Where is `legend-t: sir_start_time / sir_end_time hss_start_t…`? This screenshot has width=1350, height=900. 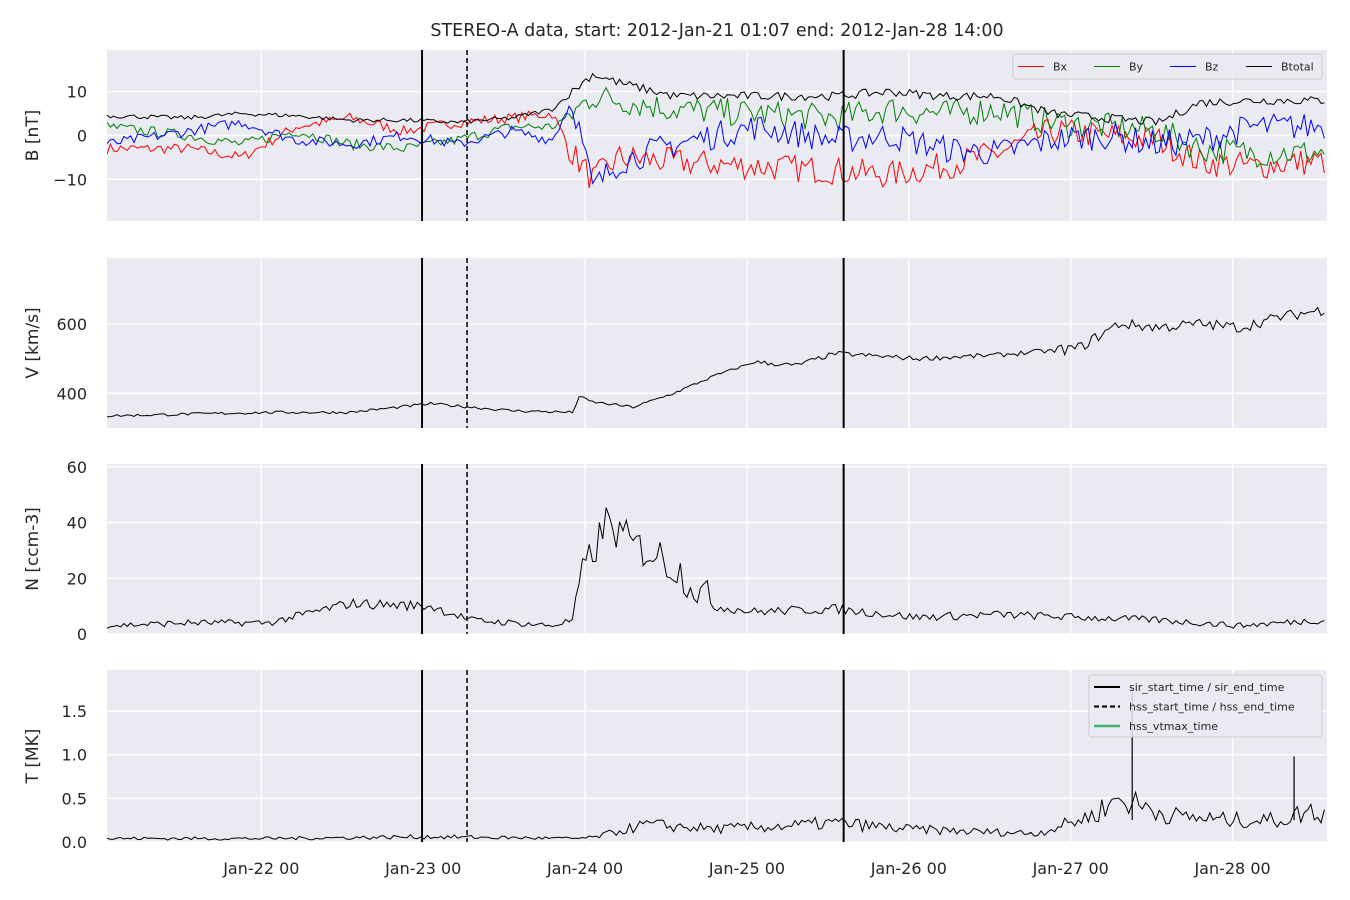 legend-t: sir_start_time / sir_end_time hss_start_t… is located at coordinates (1205, 706).